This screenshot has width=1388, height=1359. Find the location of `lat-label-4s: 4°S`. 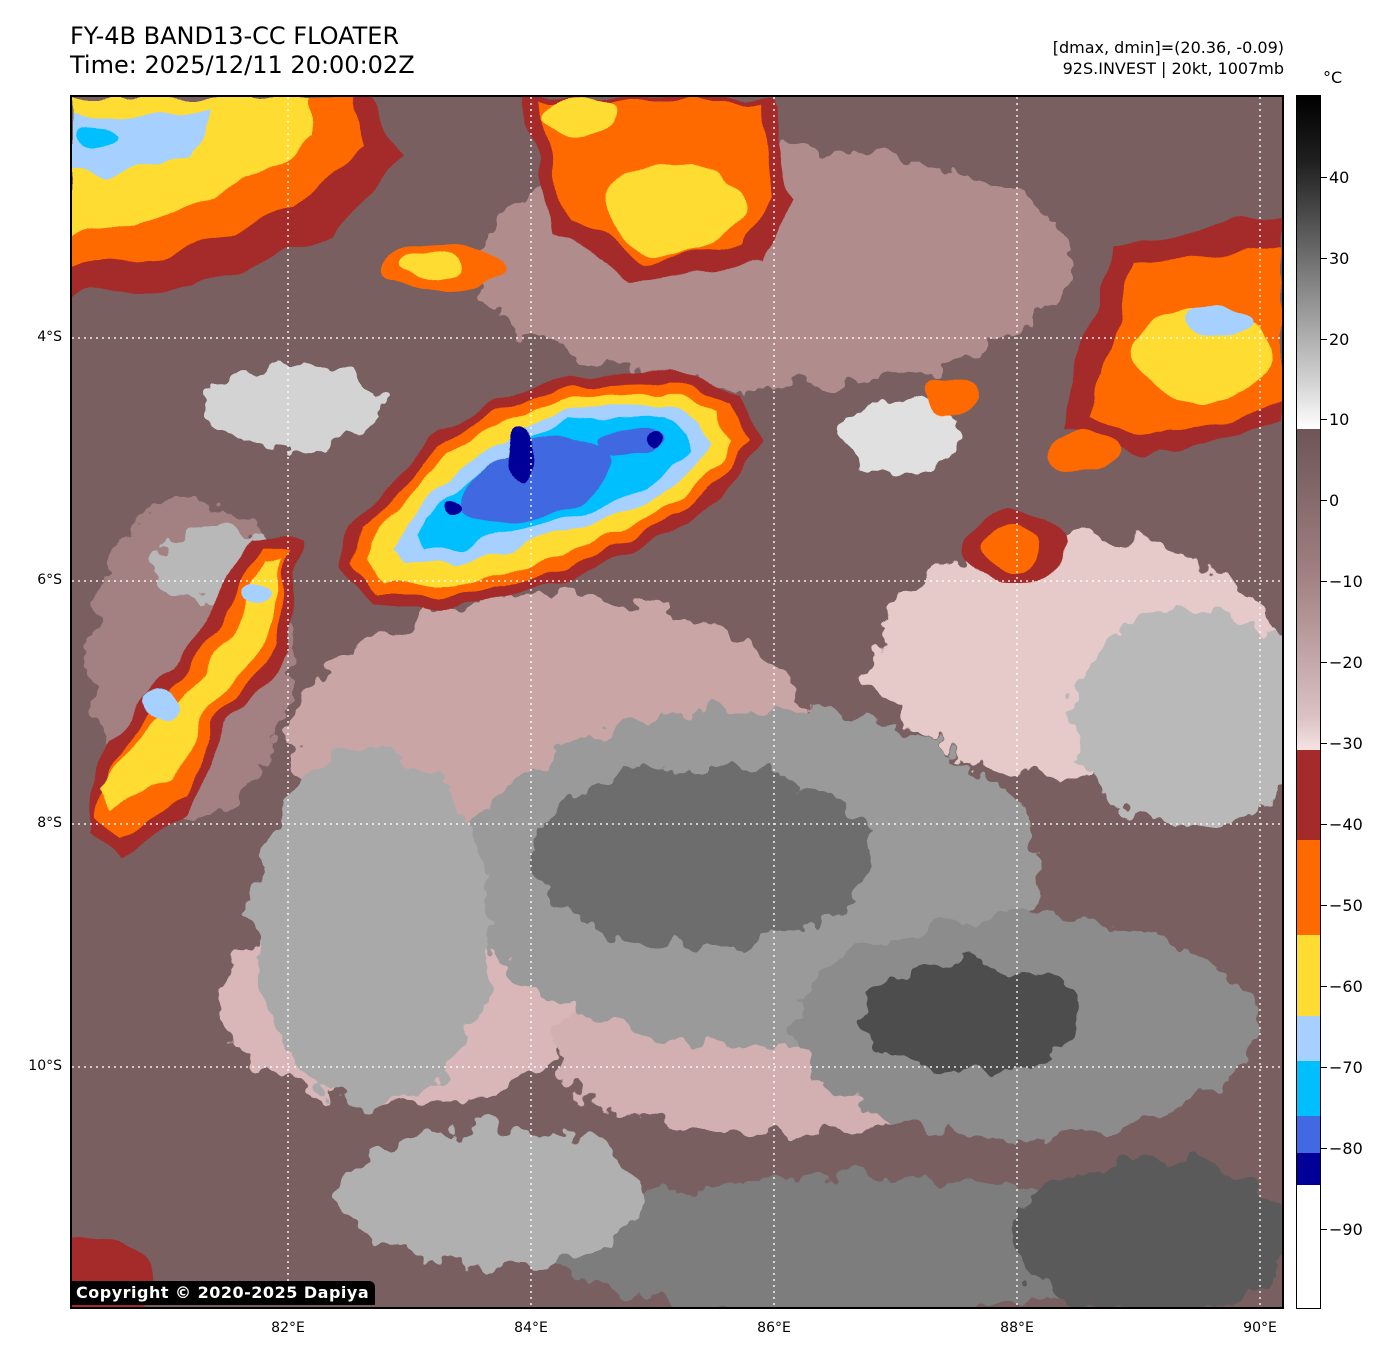

lat-label-4s: 4°S is located at coordinates (49, 337).